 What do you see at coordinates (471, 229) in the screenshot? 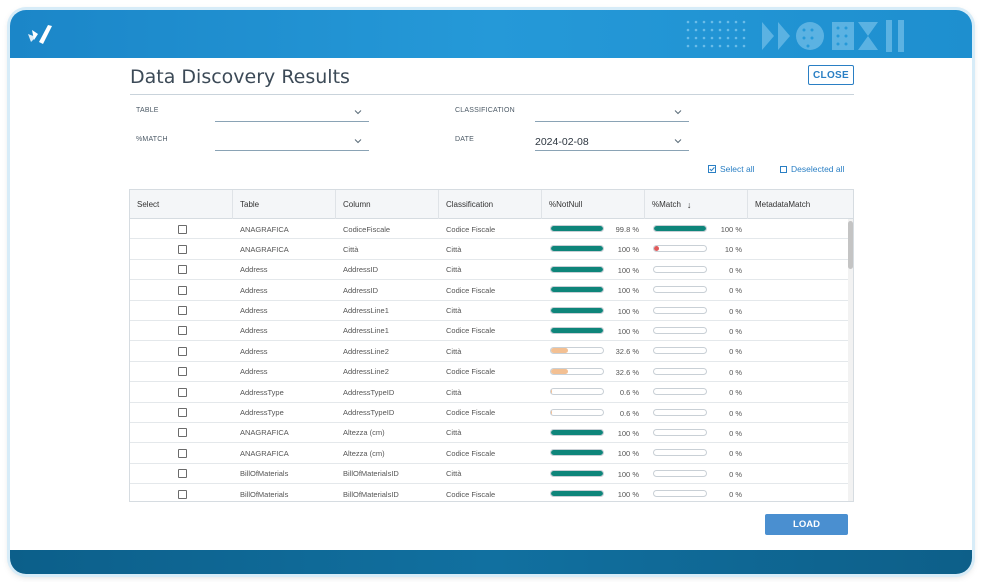
I see `classification-cell: Codice Fiscale` at bounding box center [471, 229].